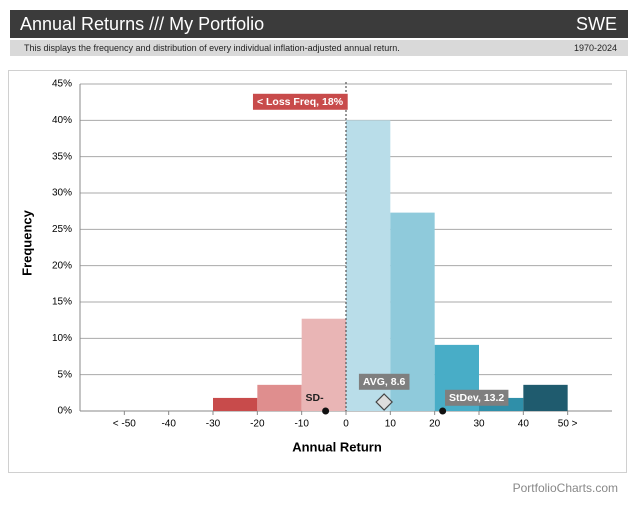 Image resolution: width=635 pixels, height=505 pixels. What do you see at coordinates (301, 424) in the screenshot?
I see `x-tick-label: -10` at bounding box center [301, 424].